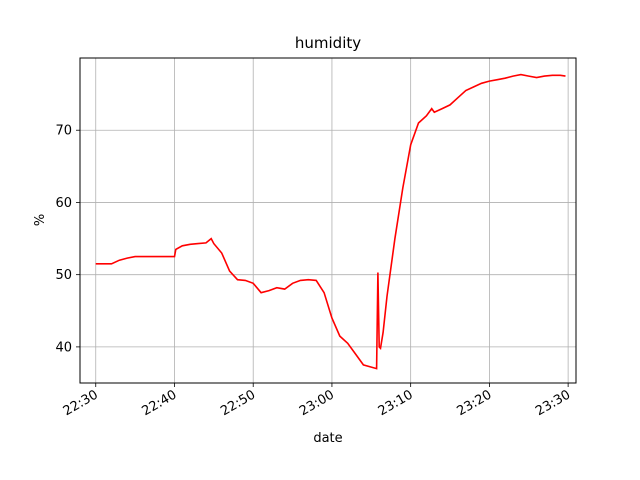 Image resolution: width=640 pixels, height=480 pixels. Describe the element at coordinates (40, 220) in the screenshot. I see `y-axis-label: %` at that location.